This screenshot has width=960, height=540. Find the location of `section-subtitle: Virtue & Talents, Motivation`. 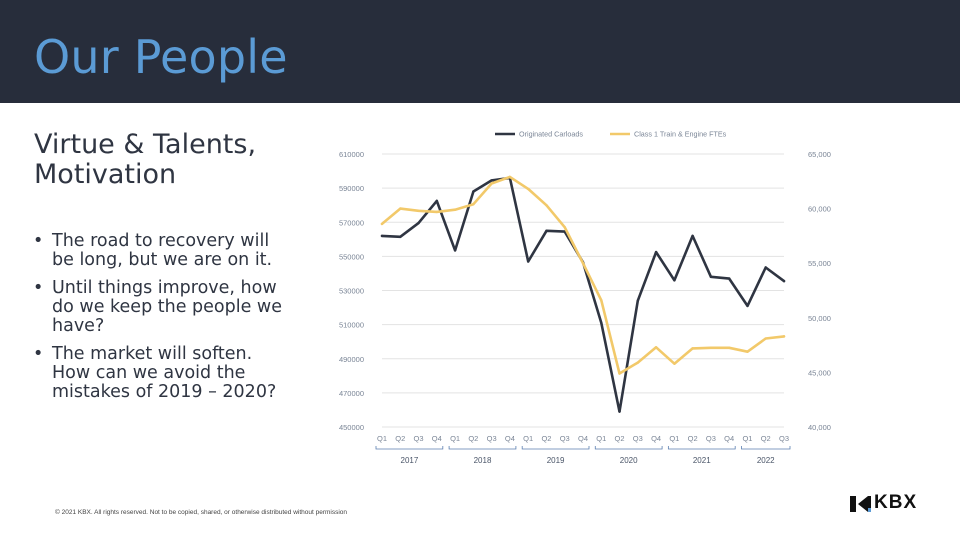

section-subtitle: Virtue & Talents, Motivation is located at coordinates (169, 160).